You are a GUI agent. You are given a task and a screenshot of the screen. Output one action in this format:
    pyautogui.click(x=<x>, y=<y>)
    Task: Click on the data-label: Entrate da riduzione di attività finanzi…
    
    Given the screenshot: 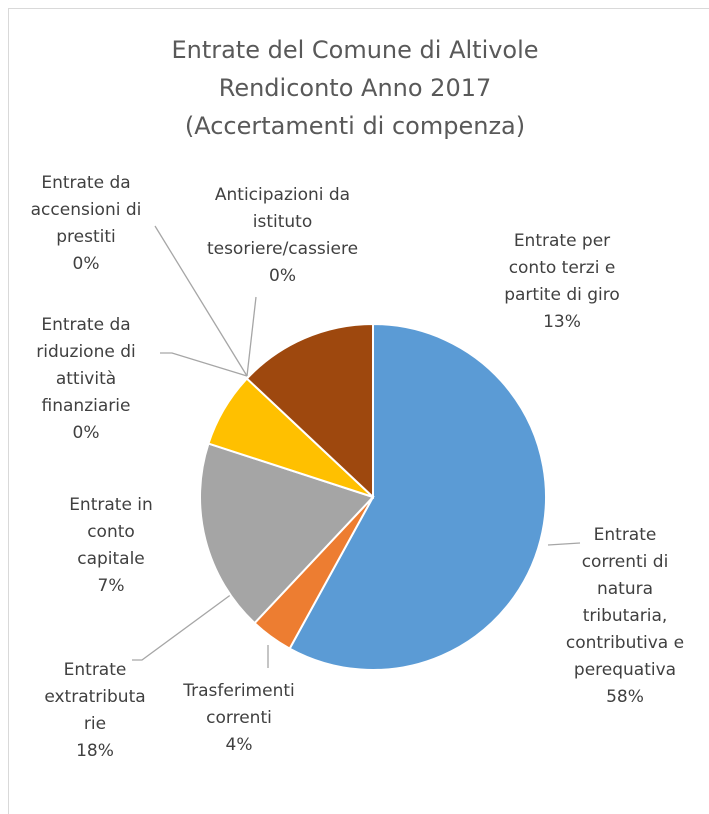 What is the action you would take?
    pyautogui.click(x=86, y=379)
    